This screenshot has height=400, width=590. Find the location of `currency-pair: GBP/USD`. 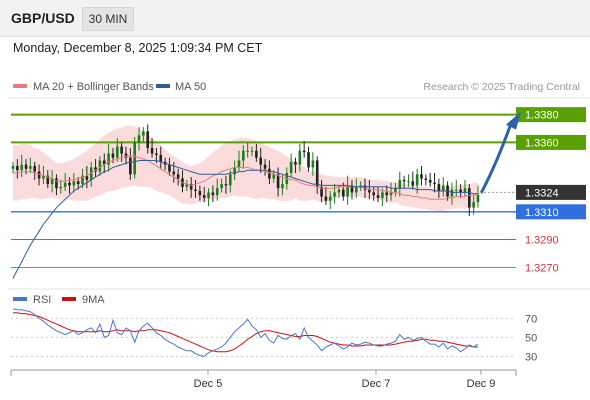

currency-pair: GBP/USD is located at coordinates (43, 18).